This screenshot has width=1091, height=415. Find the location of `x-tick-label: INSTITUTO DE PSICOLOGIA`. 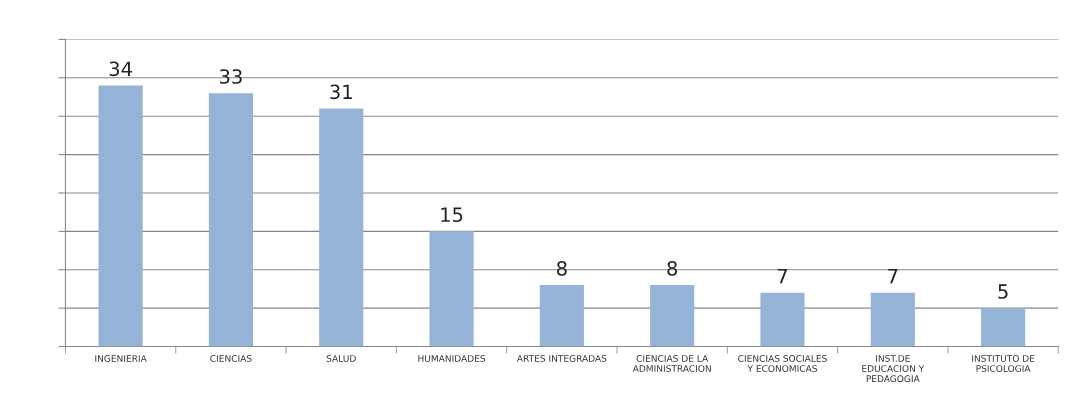

x-tick-label: INSTITUTO DE PSICOLOGIA is located at coordinates (1003, 363).